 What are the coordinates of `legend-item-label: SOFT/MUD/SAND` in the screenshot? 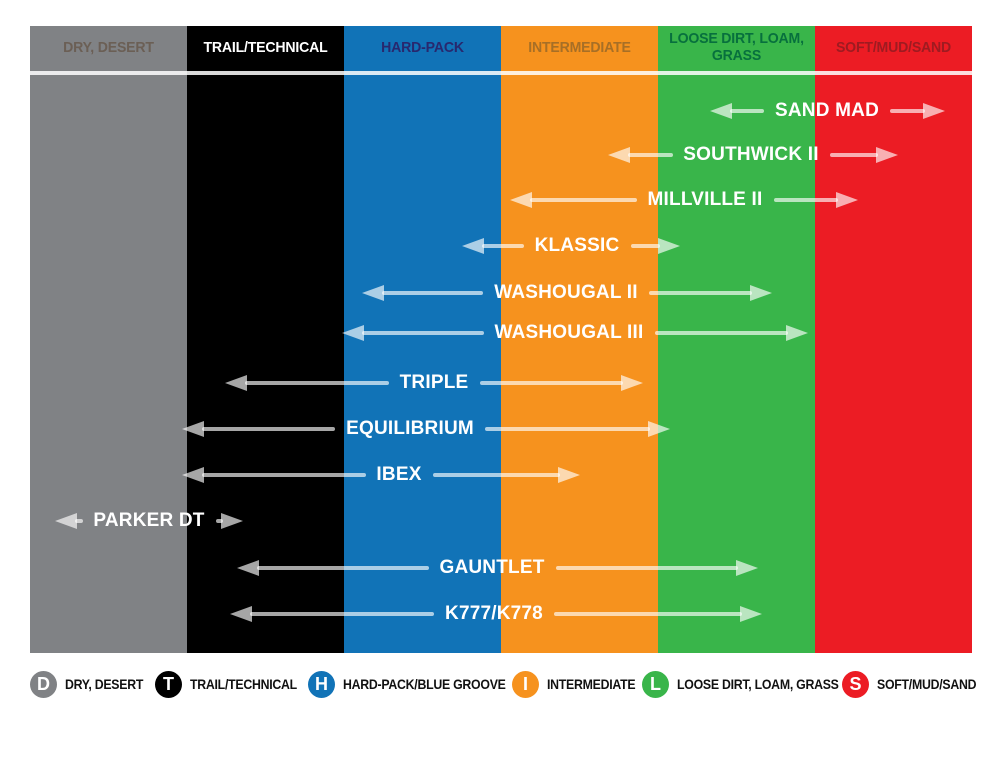 It's located at (927, 684).